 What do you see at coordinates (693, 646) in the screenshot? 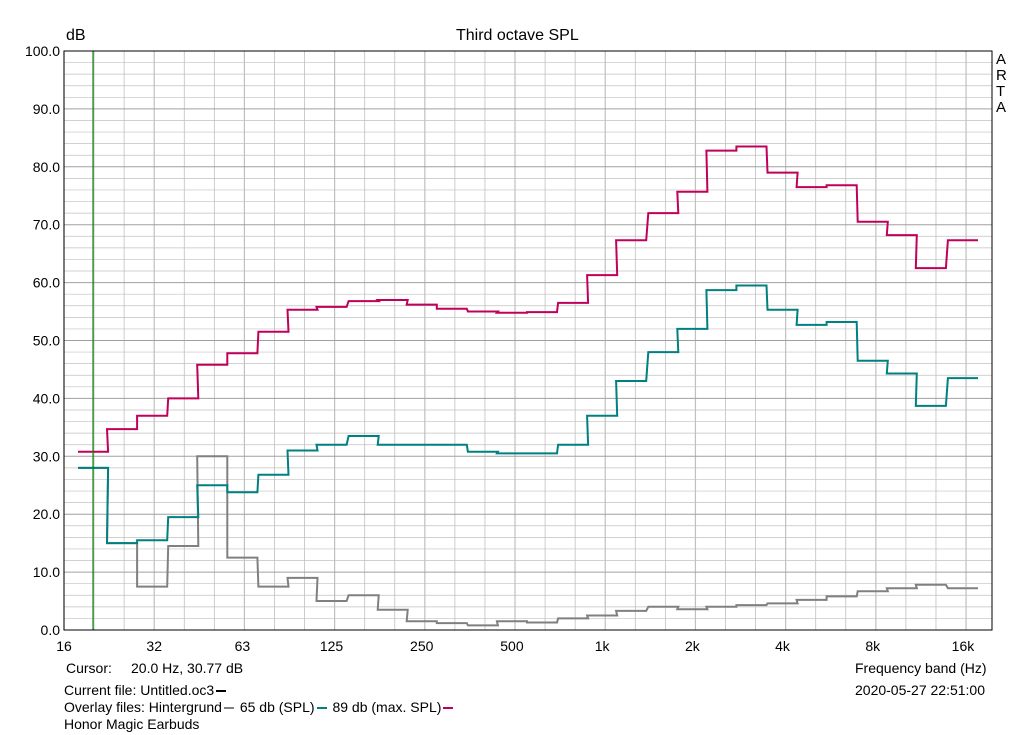
I see `x-tick-label: 2k` at bounding box center [693, 646].